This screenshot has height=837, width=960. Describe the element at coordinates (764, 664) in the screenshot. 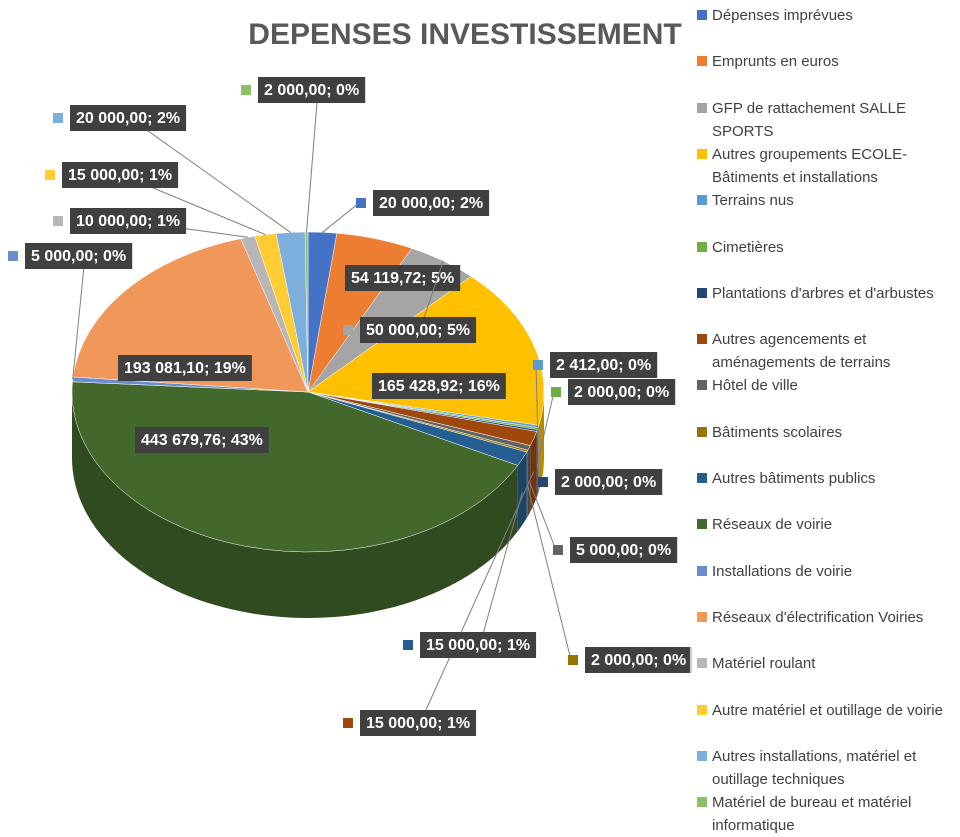

I see `legend-label: Matériel roulant` at that location.